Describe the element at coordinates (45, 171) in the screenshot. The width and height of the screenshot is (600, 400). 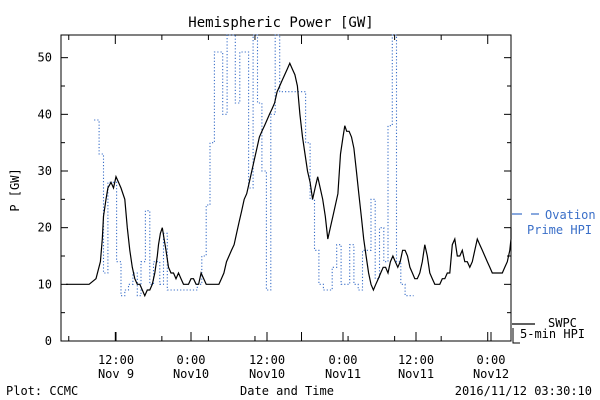
I see `y-tick-label: 30` at that location.